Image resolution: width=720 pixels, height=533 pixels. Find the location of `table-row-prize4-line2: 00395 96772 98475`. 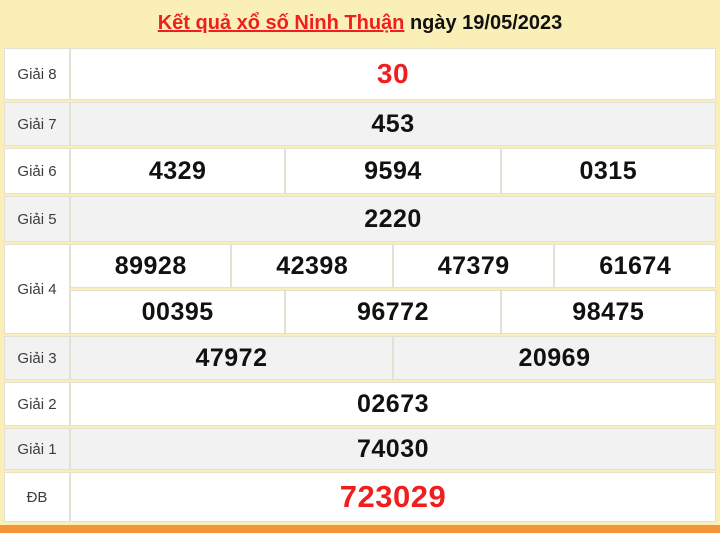

table-row-prize4-line2: 00395 96772 98475 is located at coordinates (360, 312).